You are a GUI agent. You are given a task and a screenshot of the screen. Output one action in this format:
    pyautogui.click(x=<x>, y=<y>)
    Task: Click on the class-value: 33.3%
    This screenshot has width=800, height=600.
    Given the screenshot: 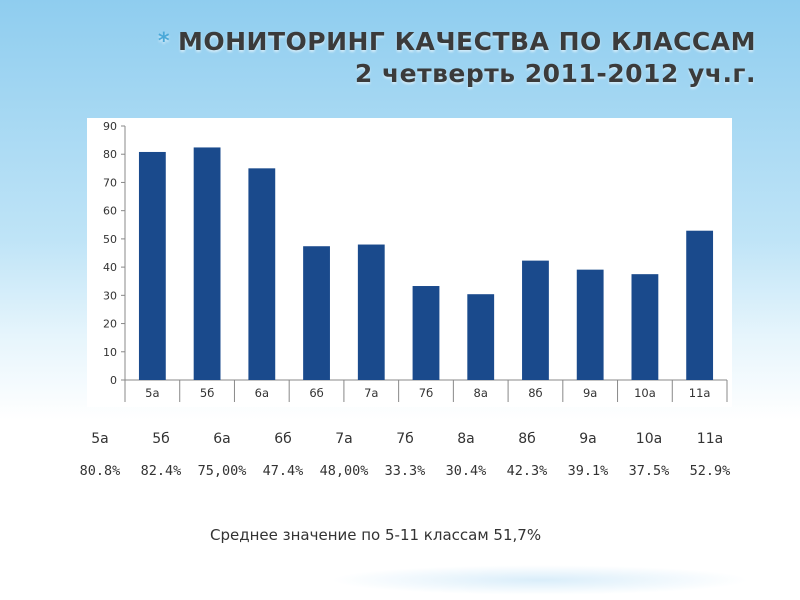 What is the action you would take?
    pyautogui.click(x=405, y=471)
    